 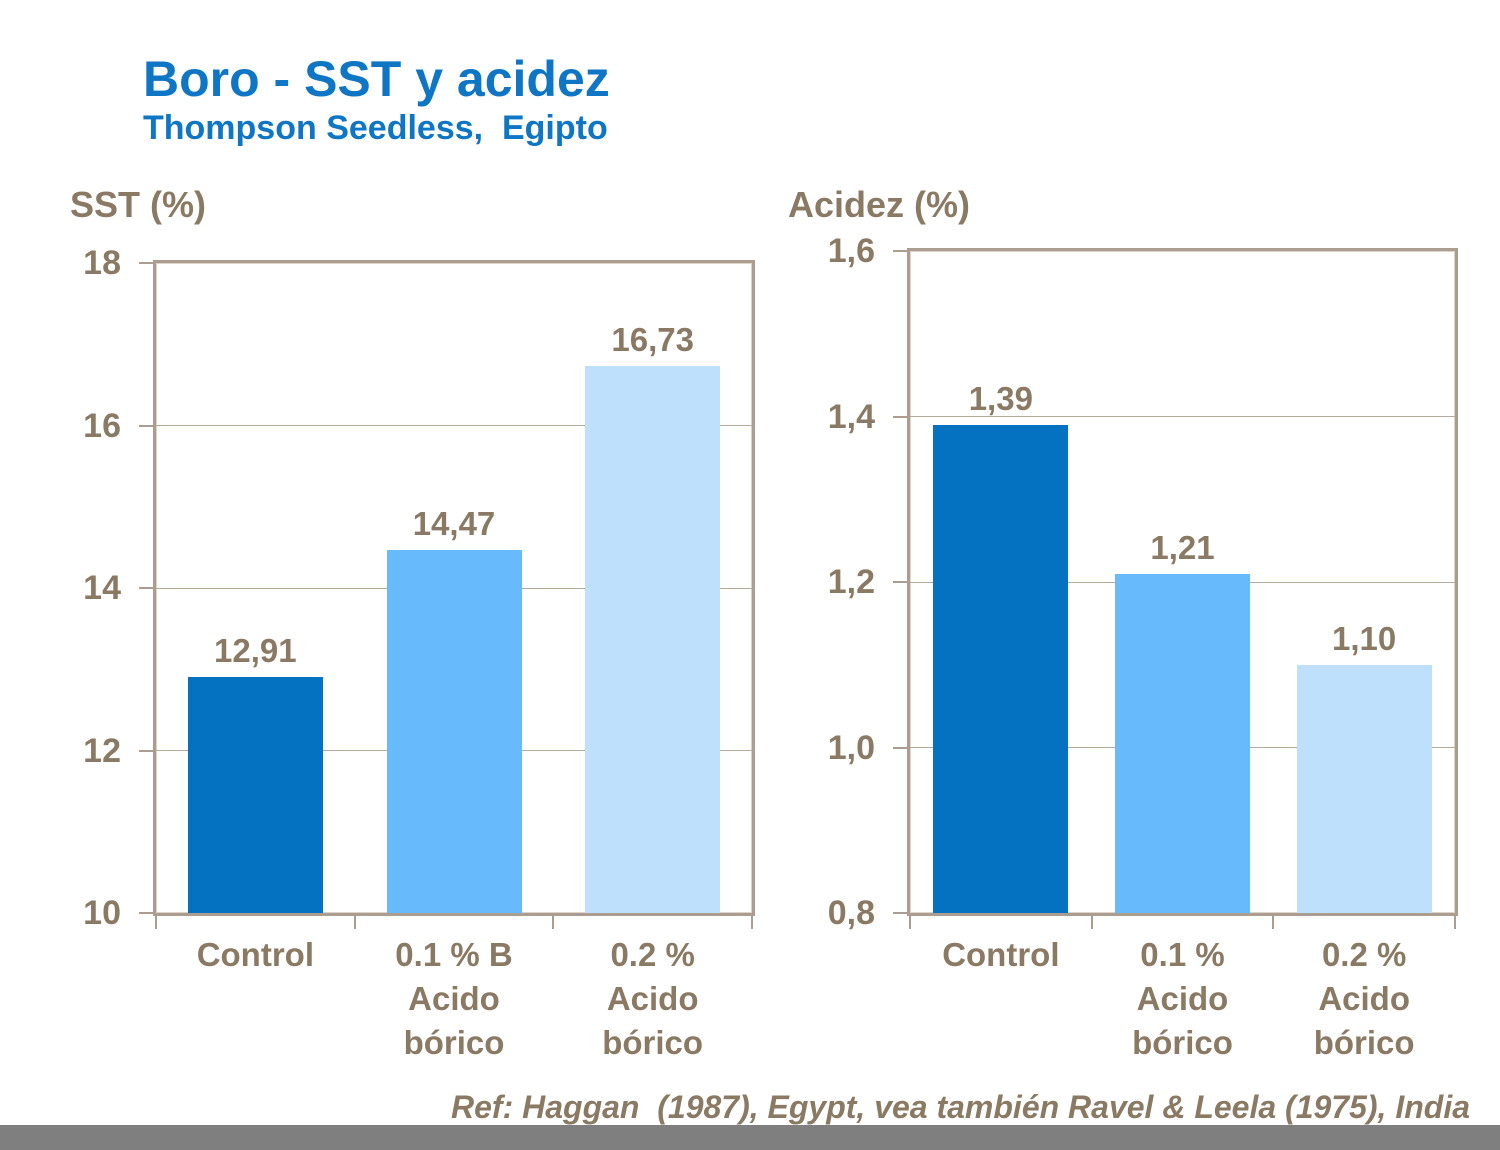 What do you see at coordinates (851, 251) in the screenshot?
I see `y-axis-tick-label: 1,6` at bounding box center [851, 251].